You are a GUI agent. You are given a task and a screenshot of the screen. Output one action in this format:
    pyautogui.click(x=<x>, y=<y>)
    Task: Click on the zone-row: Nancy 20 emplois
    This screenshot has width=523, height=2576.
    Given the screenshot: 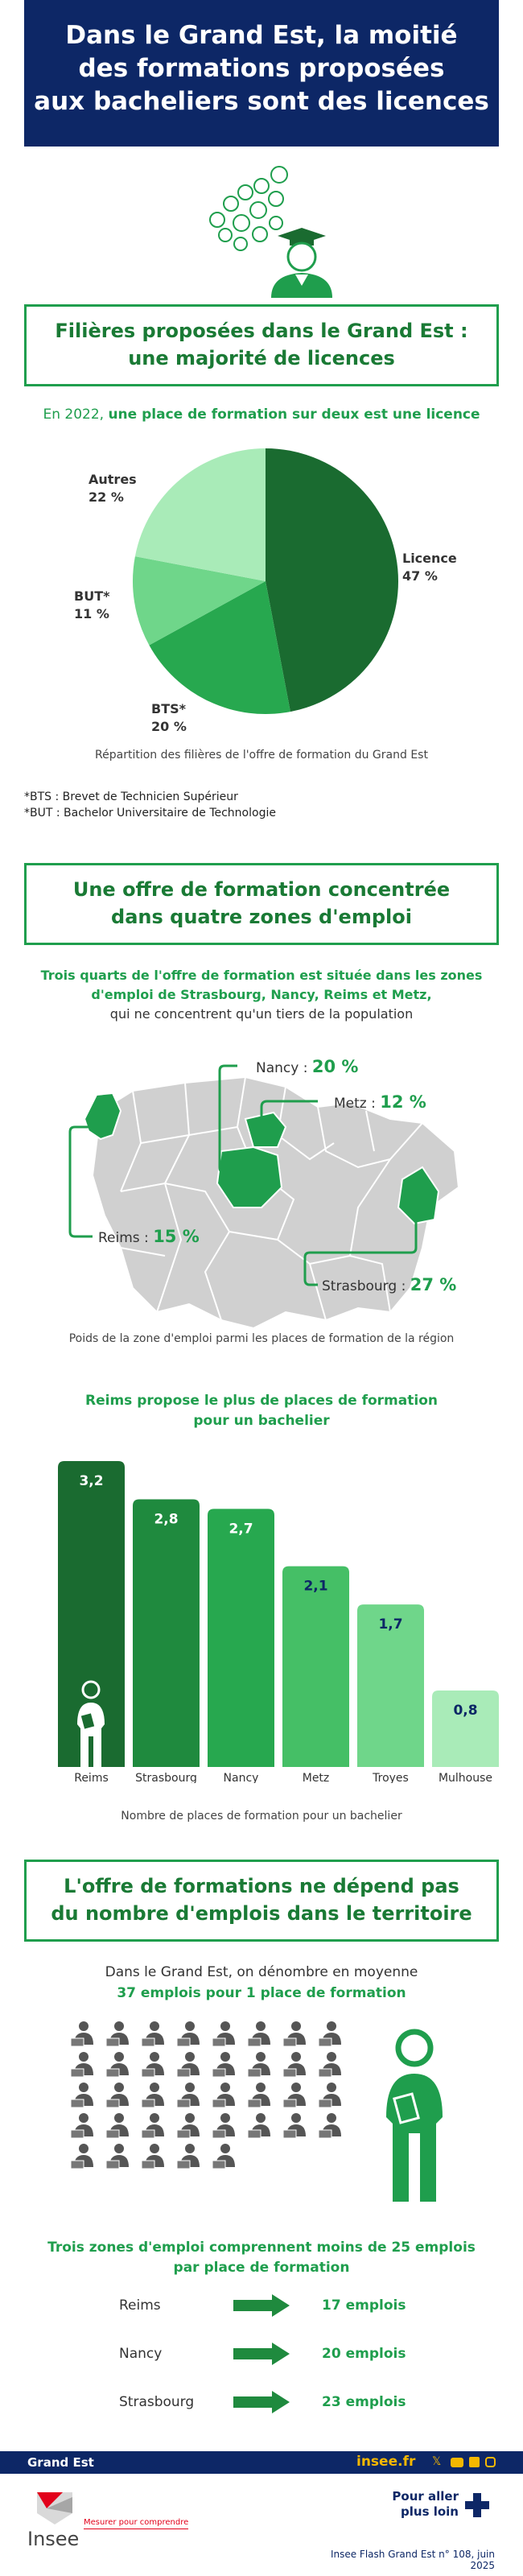 What is the action you would take?
    pyautogui.click(x=280, y=2367)
    